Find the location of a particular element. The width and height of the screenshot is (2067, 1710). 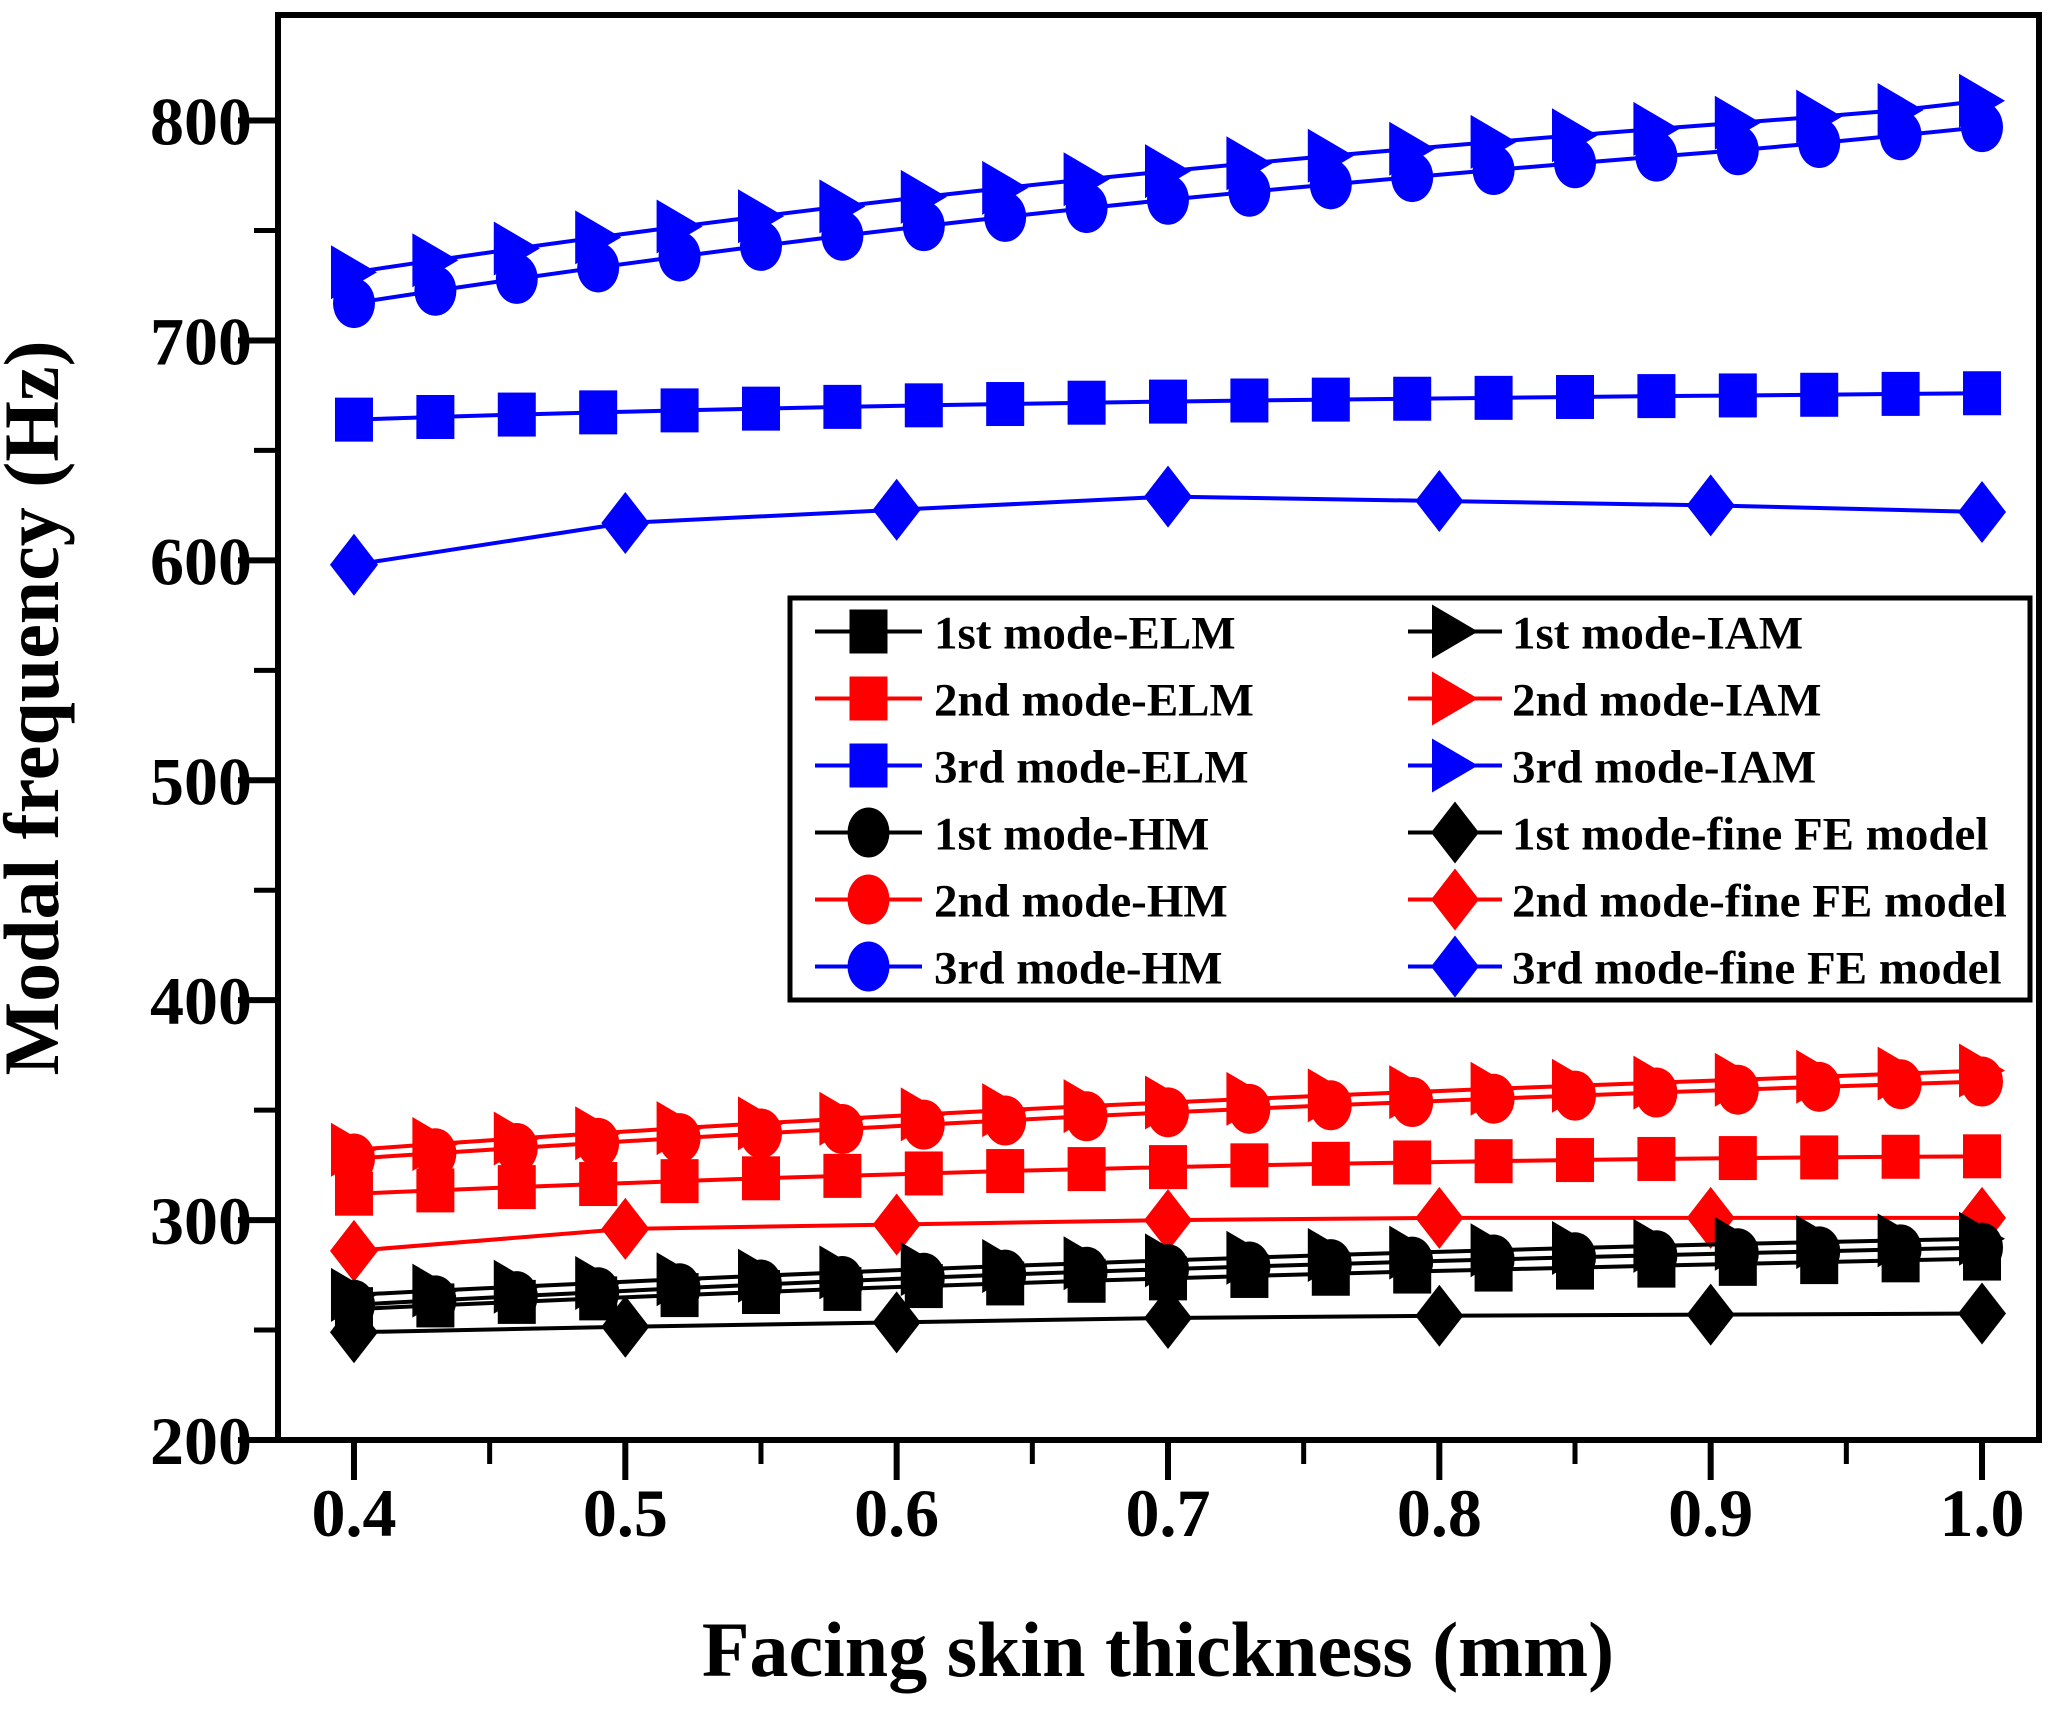

circle-marker-legend is located at coordinates (868, 966).